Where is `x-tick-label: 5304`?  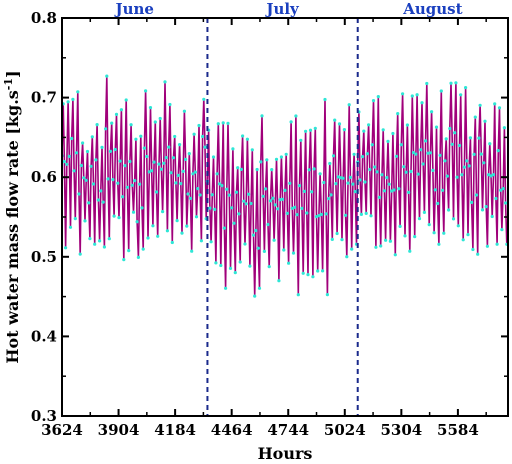
x-tick-label: 5304 is located at coordinates (401, 430).